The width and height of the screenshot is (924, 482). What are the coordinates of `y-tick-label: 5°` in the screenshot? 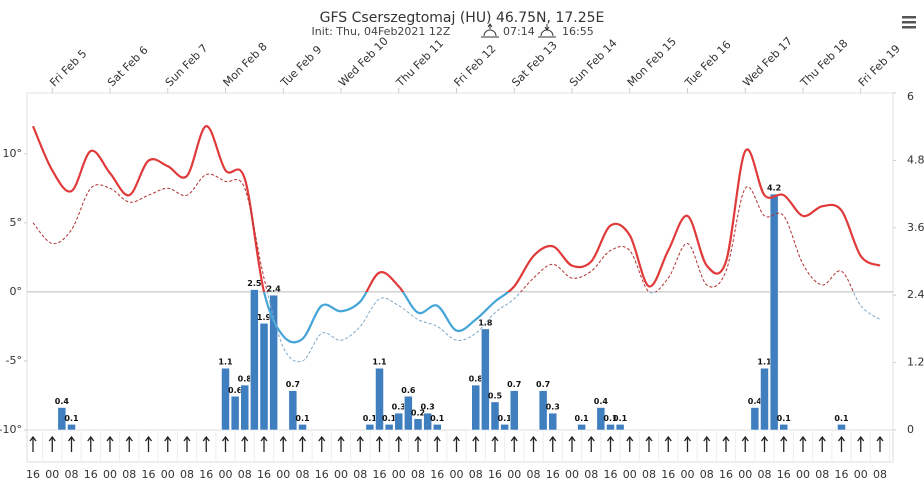 It's located at (16, 222).